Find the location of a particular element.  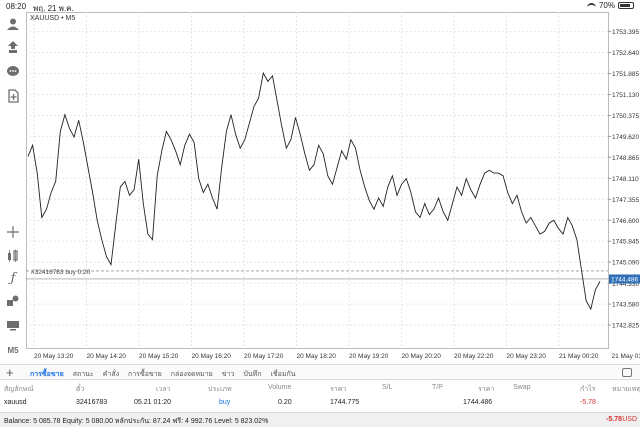

status-time: 08:20 is located at coordinates (16, 6).